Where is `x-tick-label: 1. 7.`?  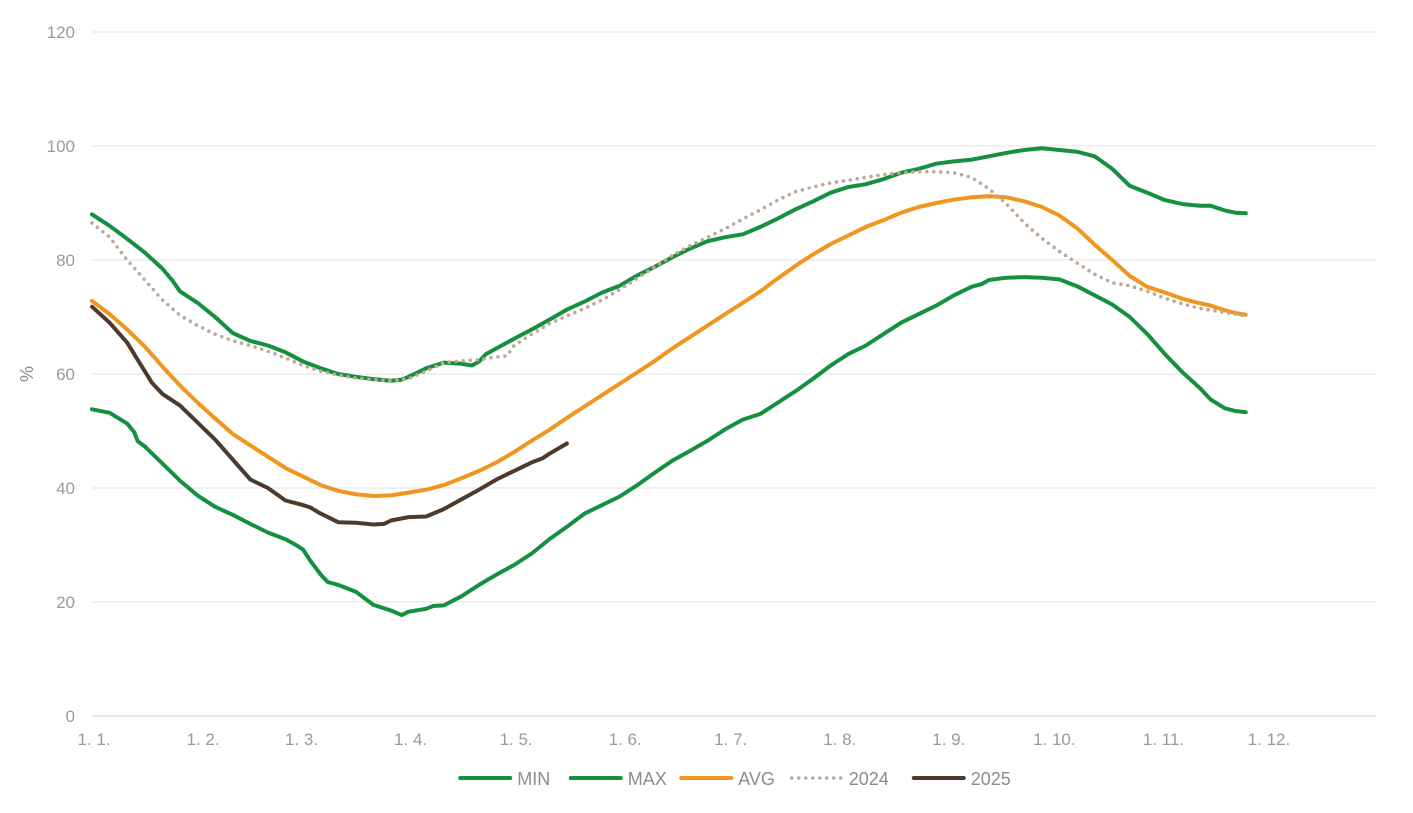 x-tick-label: 1. 7. is located at coordinates (730, 739).